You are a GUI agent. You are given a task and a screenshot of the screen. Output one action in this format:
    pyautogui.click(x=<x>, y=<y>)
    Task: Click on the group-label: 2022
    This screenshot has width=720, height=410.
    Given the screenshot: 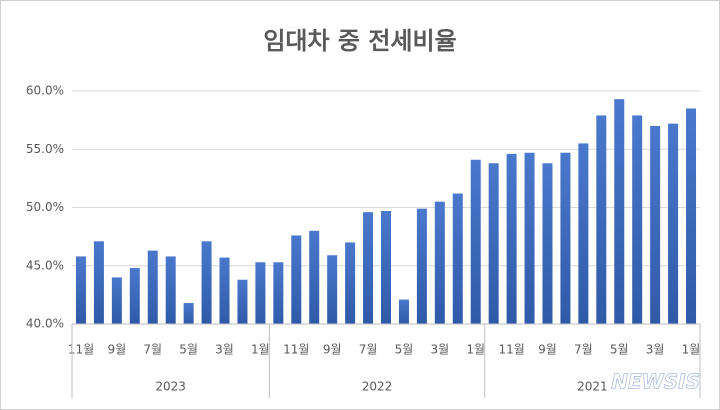 What is the action you would take?
    pyautogui.click(x=377, y=387)
    